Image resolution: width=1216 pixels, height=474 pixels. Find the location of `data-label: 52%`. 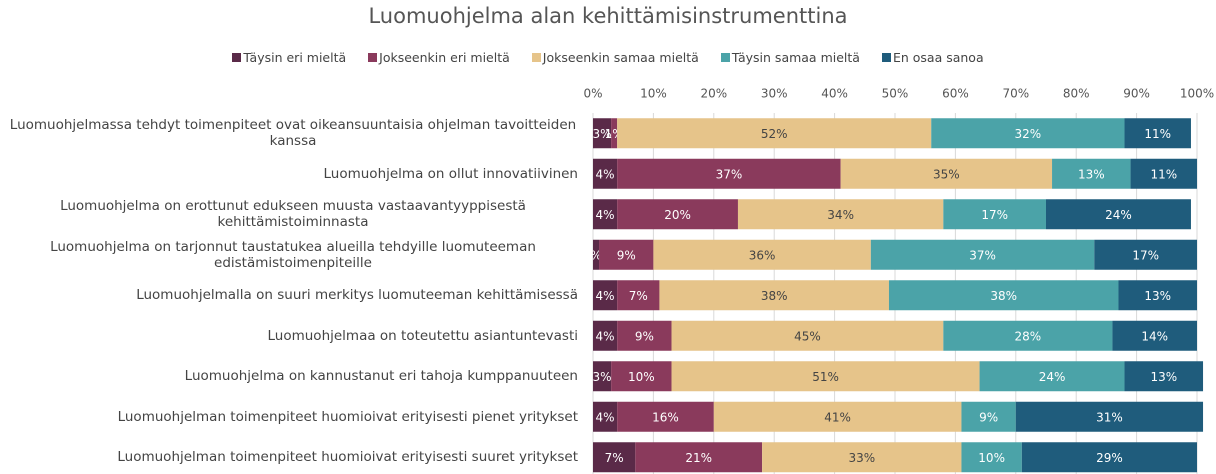

data-label: 52% is located at coordinates (774, 134).